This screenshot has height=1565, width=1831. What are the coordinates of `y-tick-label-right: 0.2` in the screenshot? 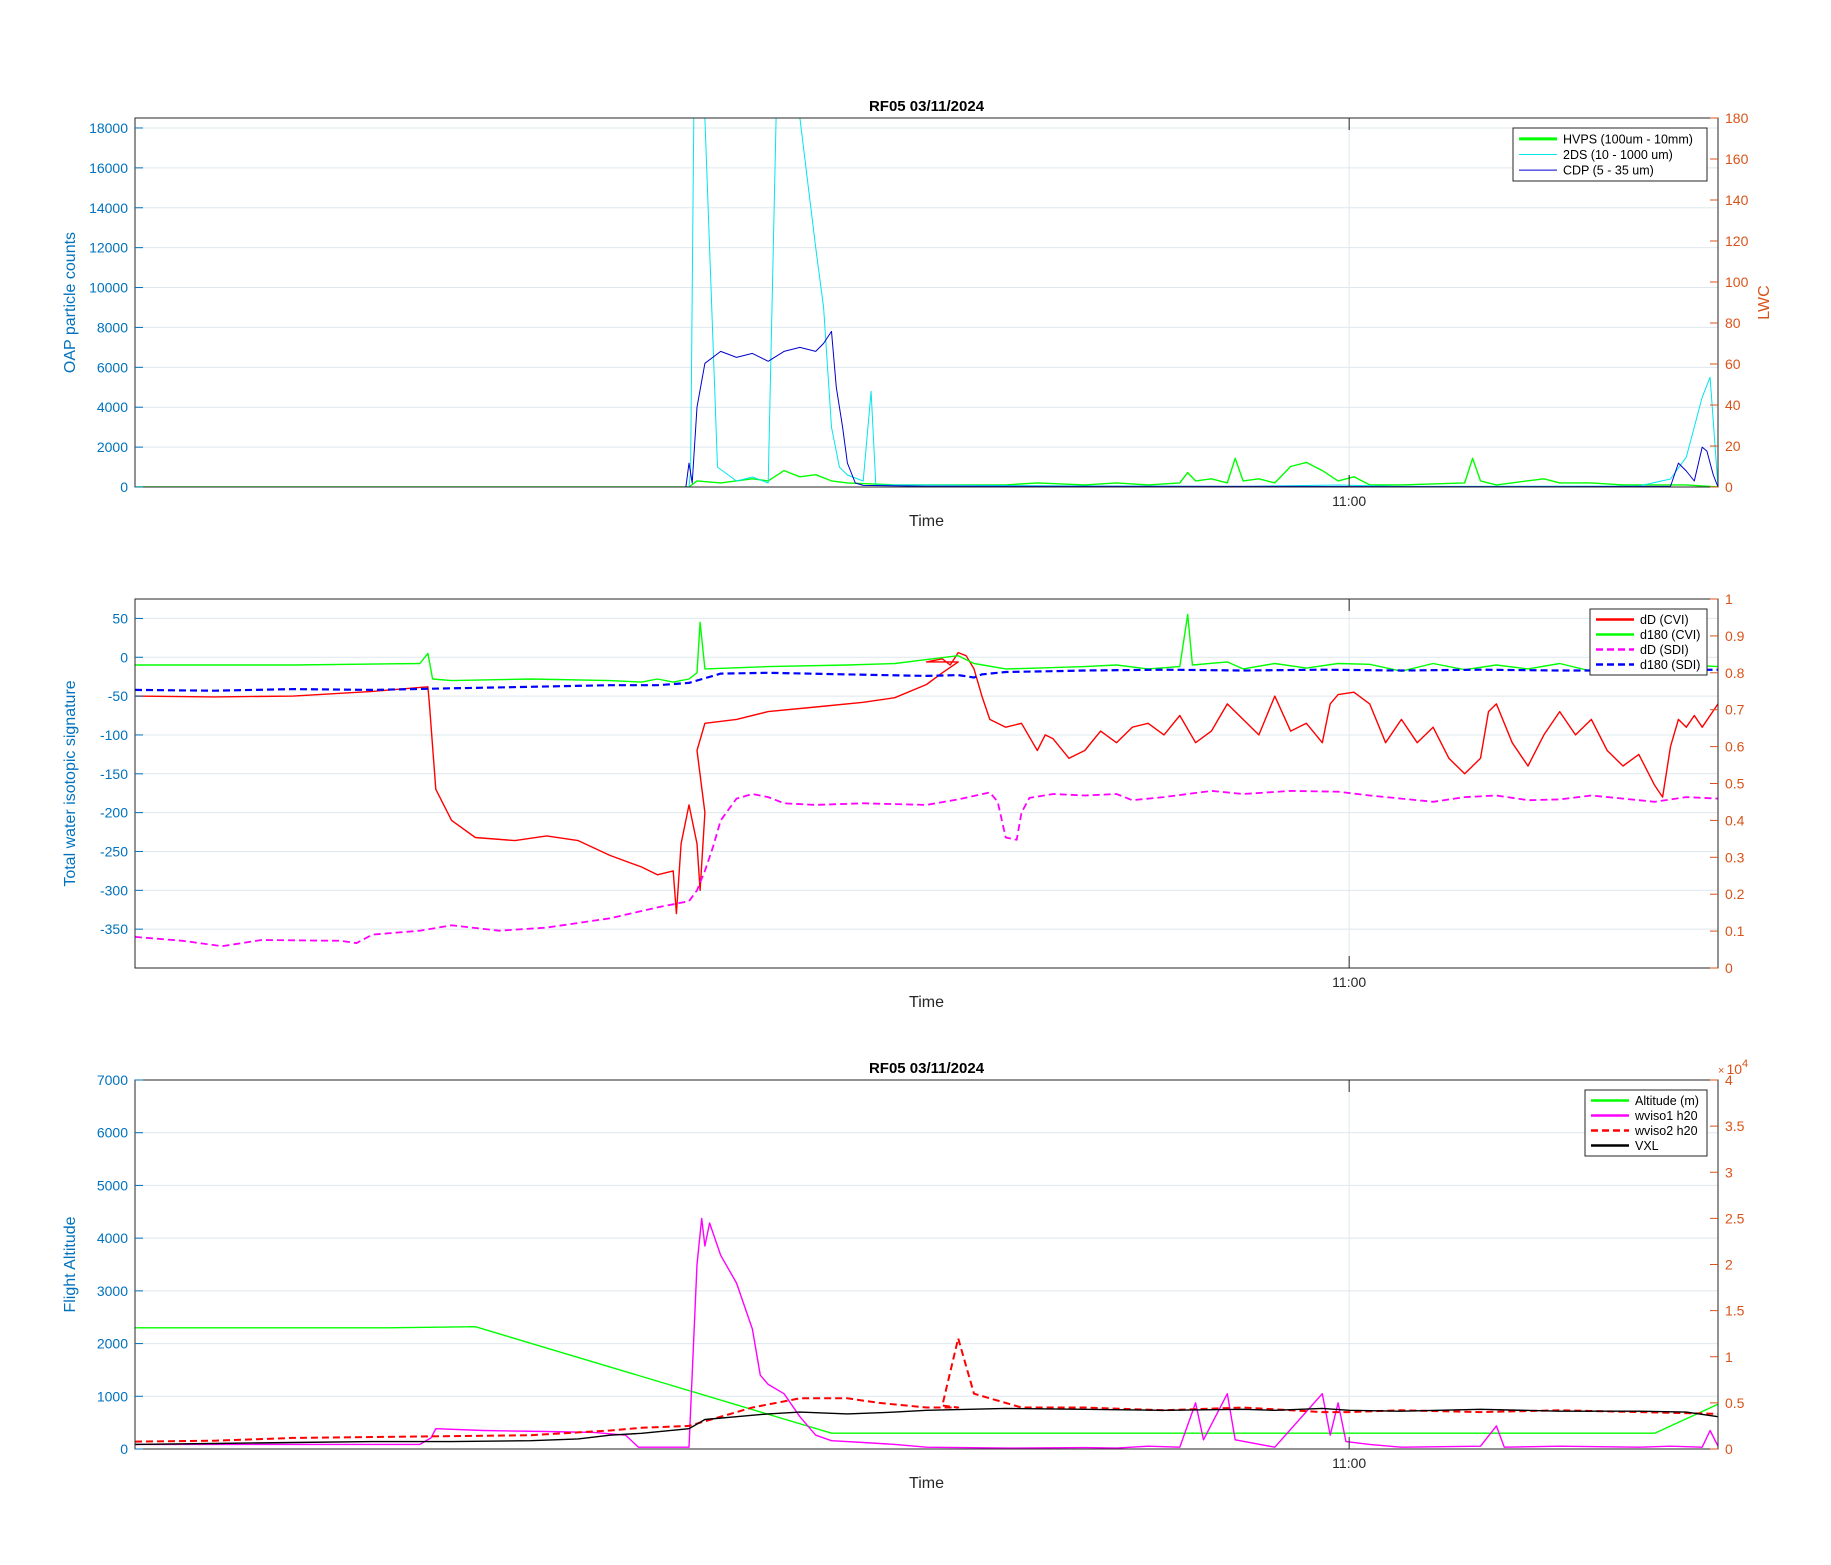 It's located at (1735, 894).